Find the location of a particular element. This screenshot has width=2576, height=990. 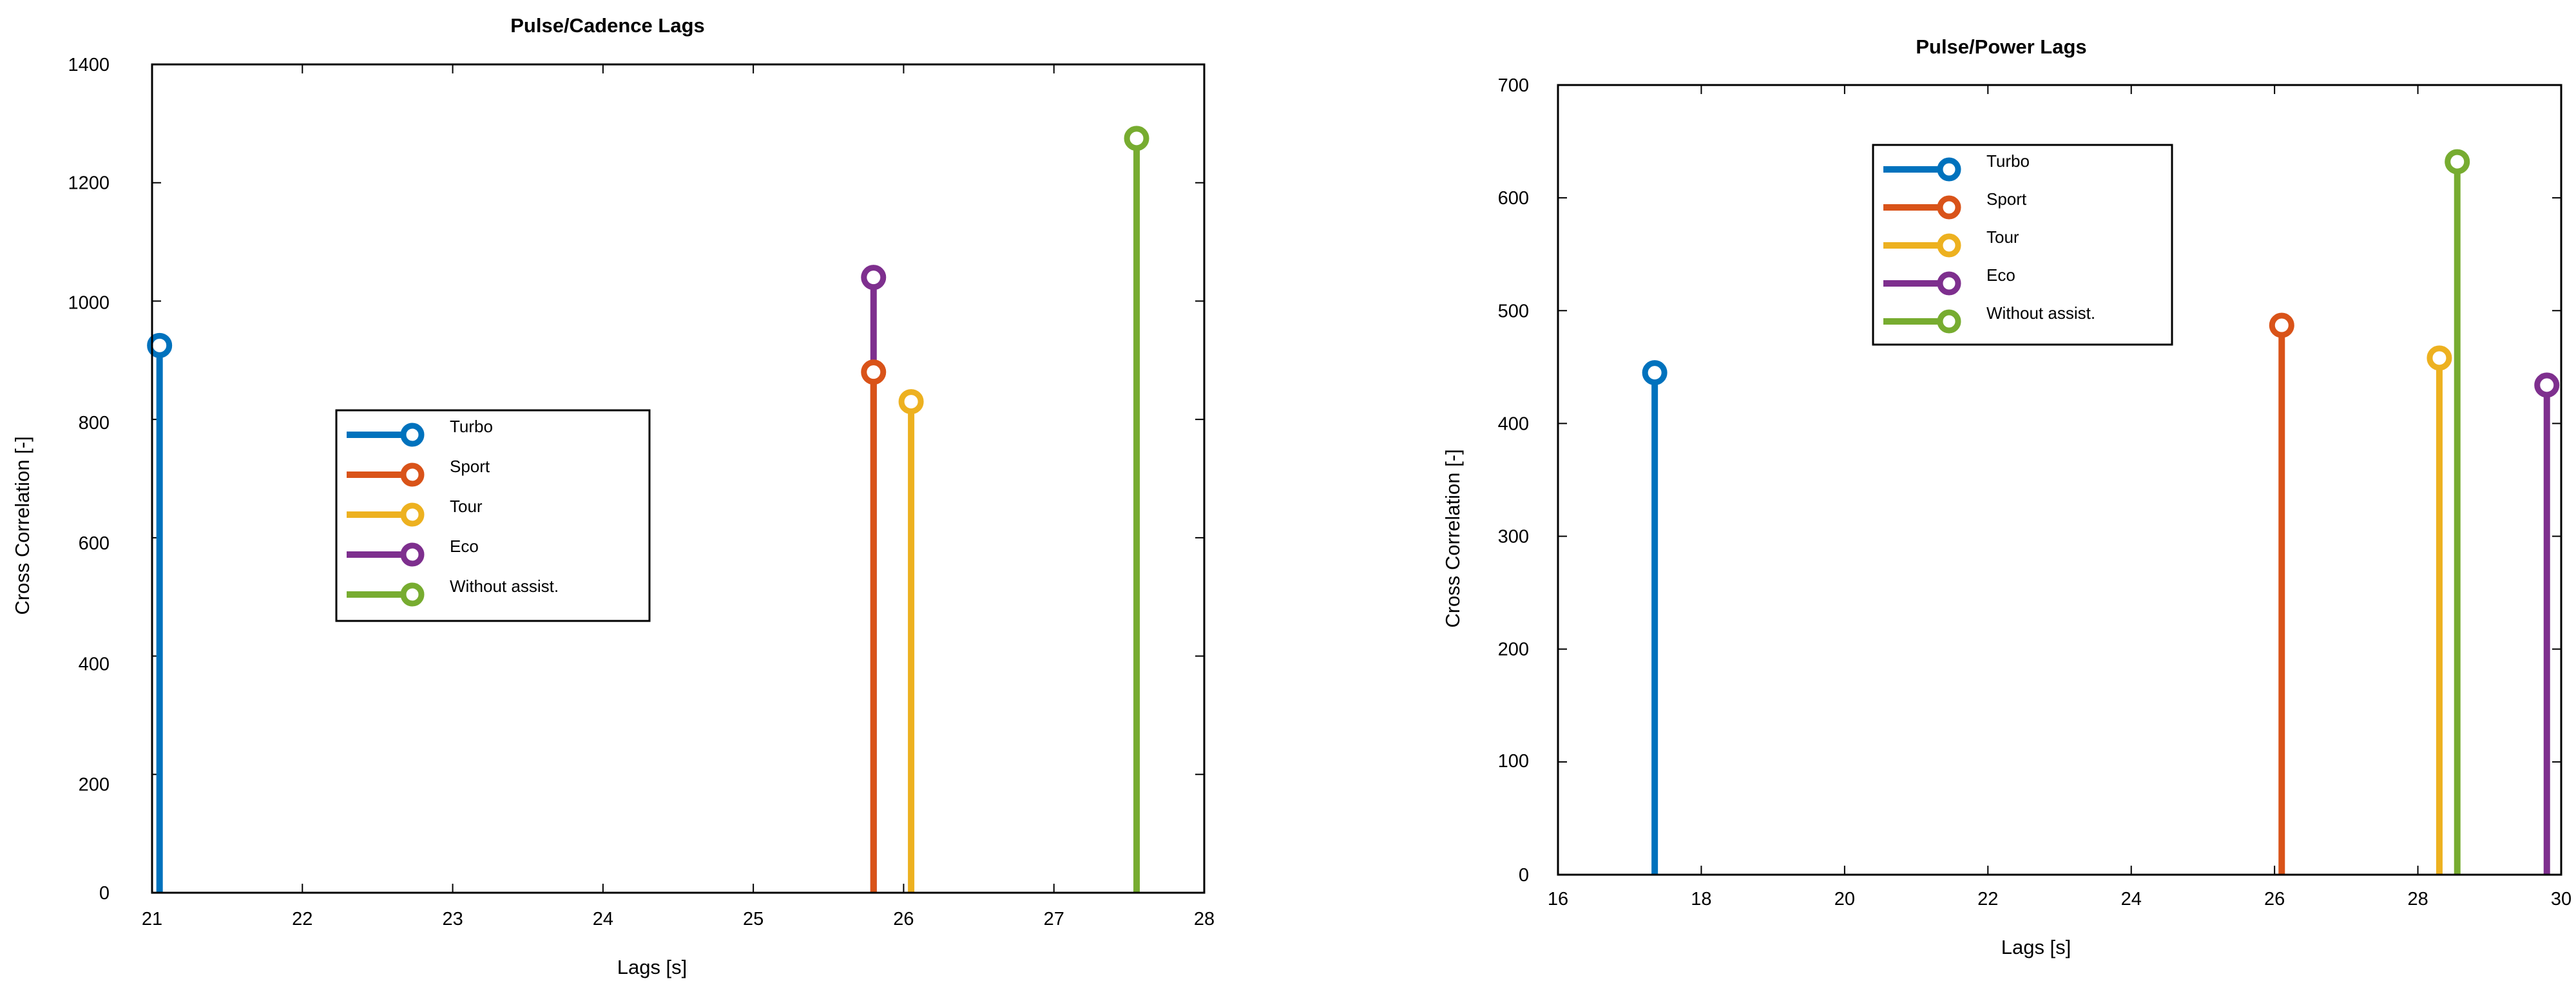

x-tick-label: 21 is located at coordinates (152, 919).